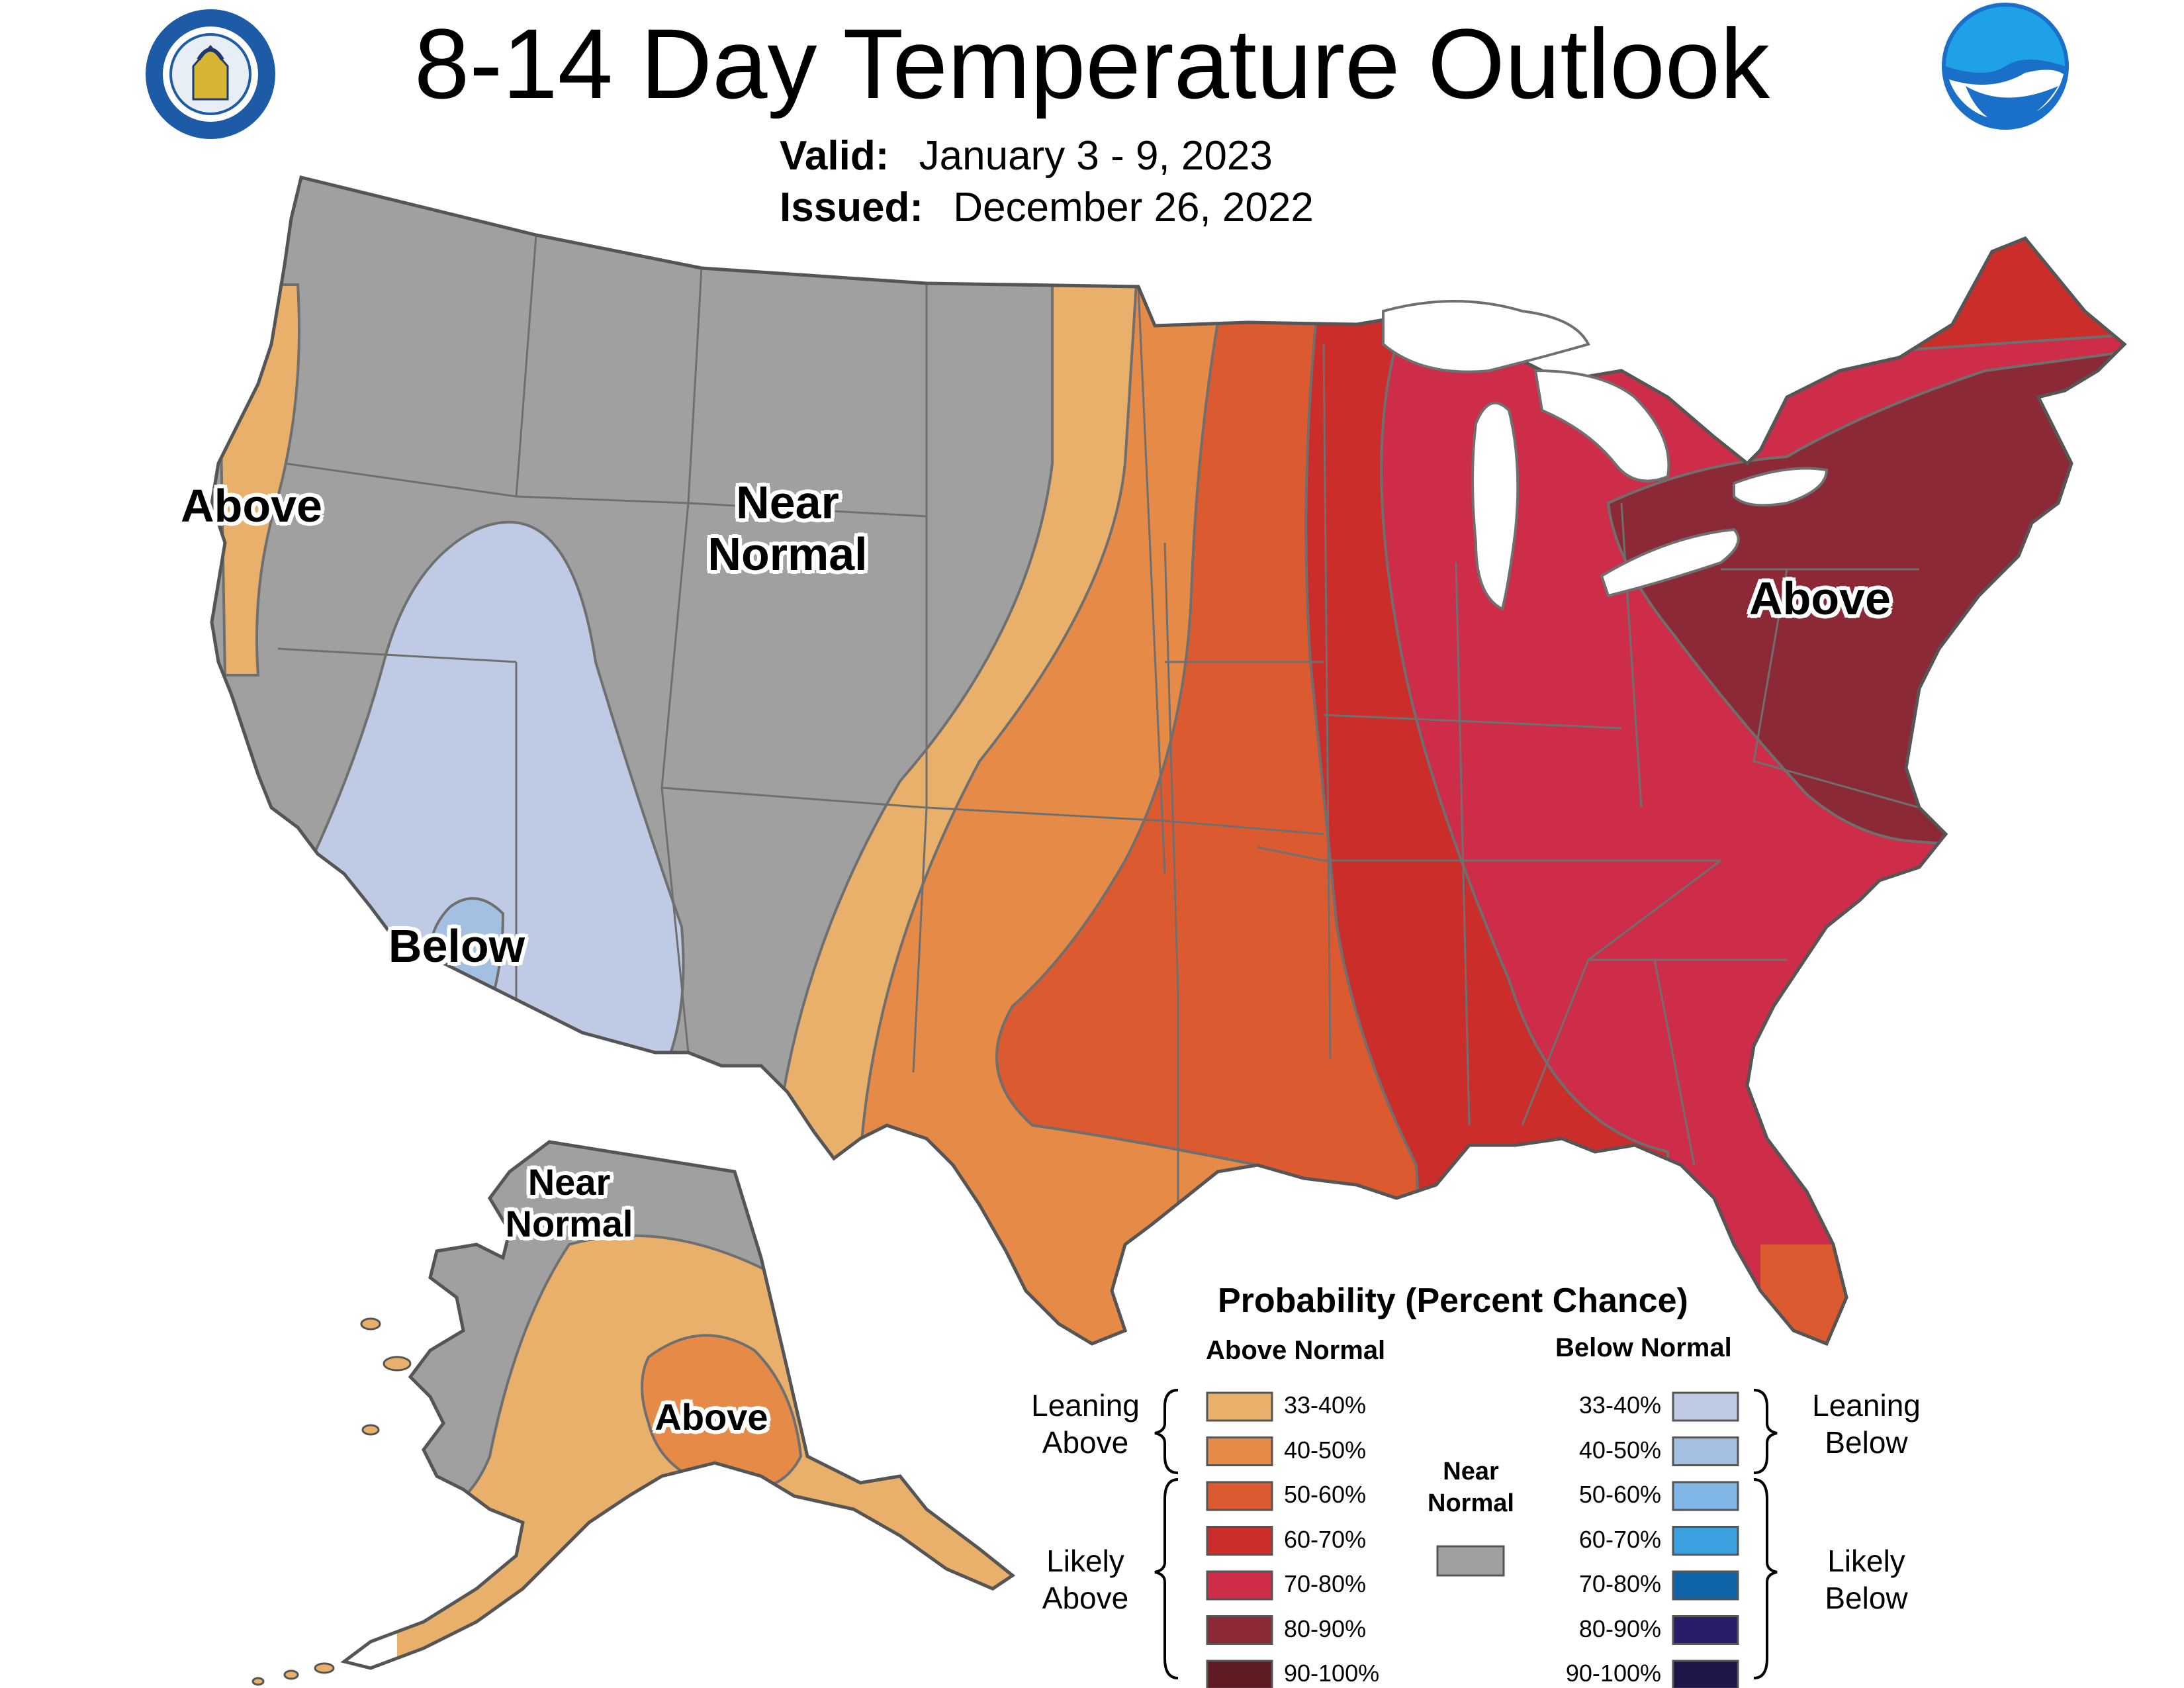  I want to click on legend-leaning-above: Leaning Above, so click(1085, 1424).